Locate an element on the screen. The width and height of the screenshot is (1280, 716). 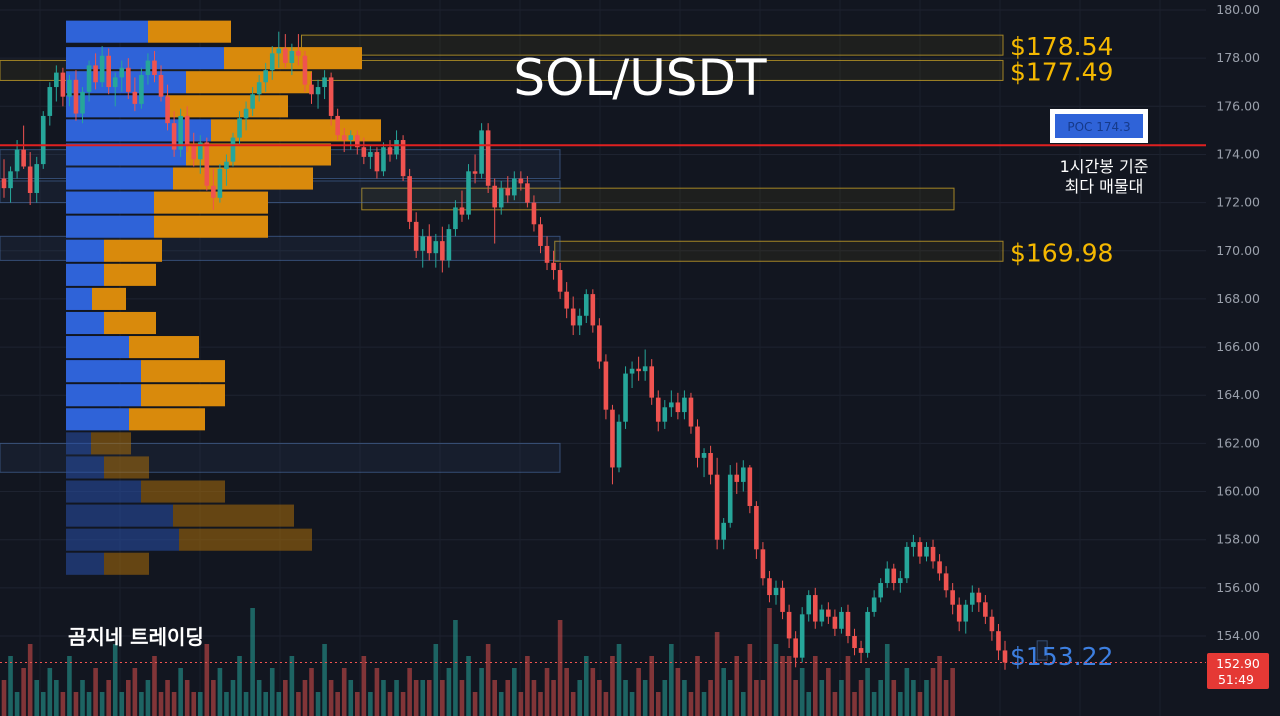
y-tick-label: 172.00 is located at coordinates (1238, 202).